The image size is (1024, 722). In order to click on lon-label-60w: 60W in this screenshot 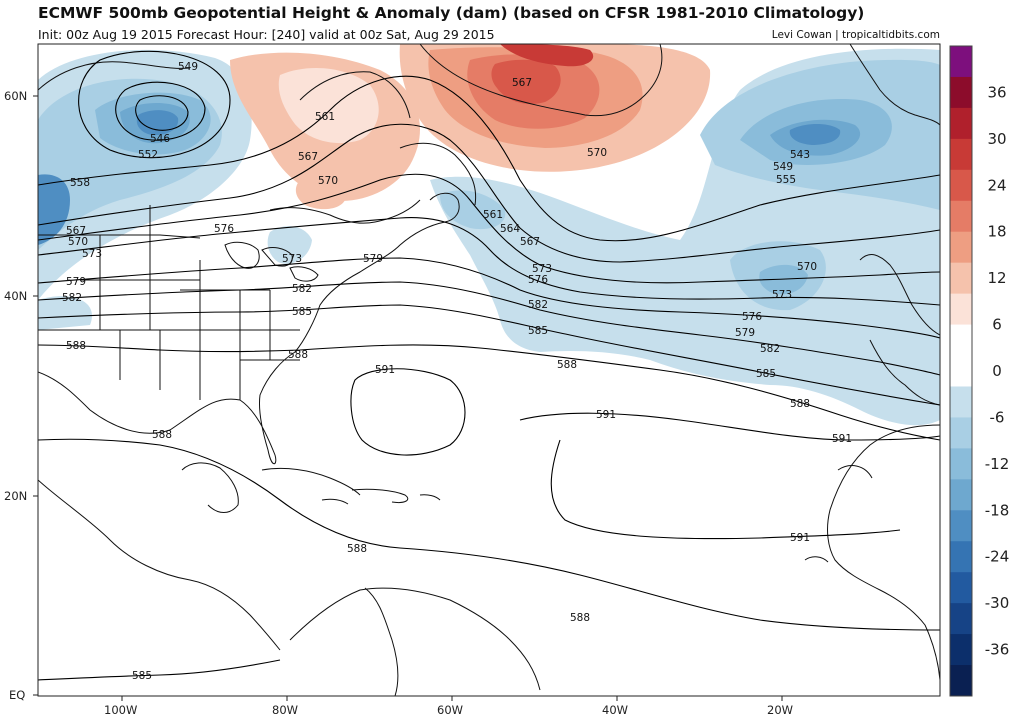, I will do `click(450, 710)`.